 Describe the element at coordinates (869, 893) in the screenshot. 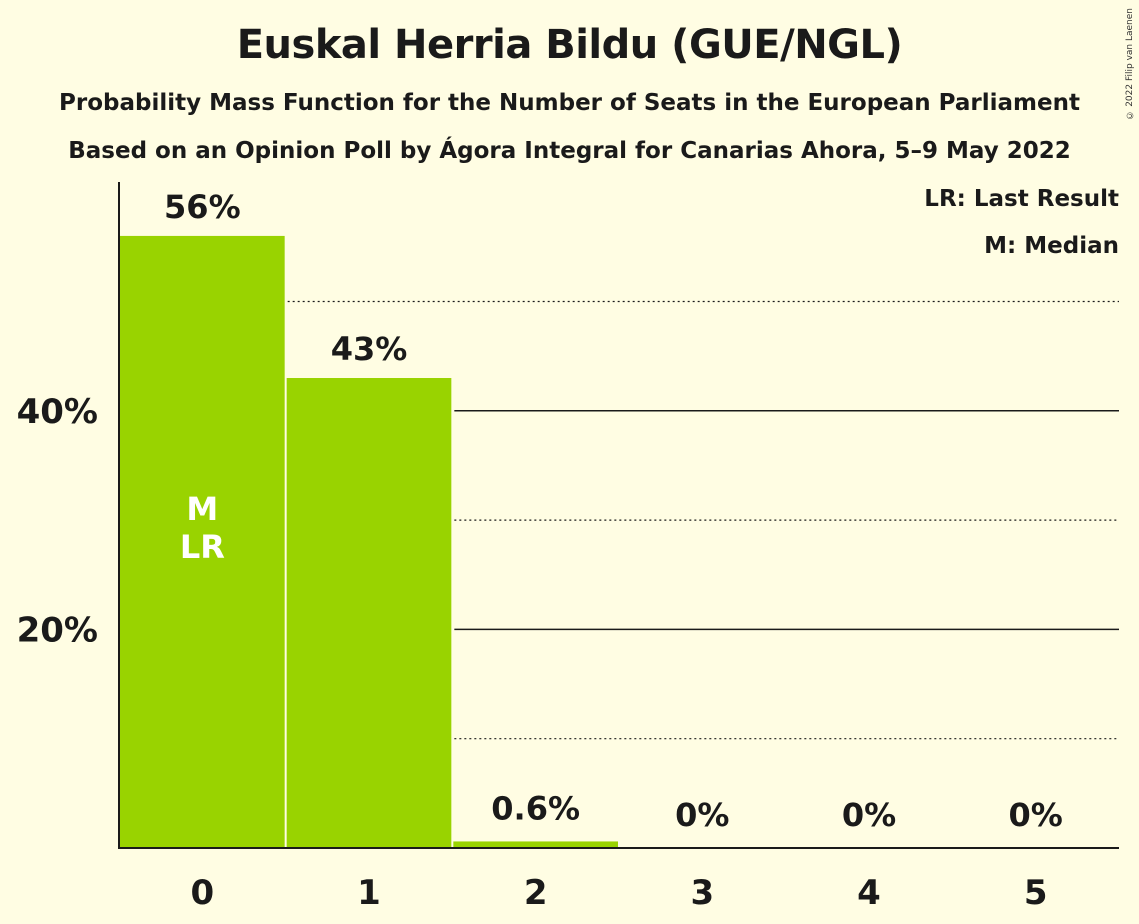

I see `x-tick-label-4: 4` at that location.